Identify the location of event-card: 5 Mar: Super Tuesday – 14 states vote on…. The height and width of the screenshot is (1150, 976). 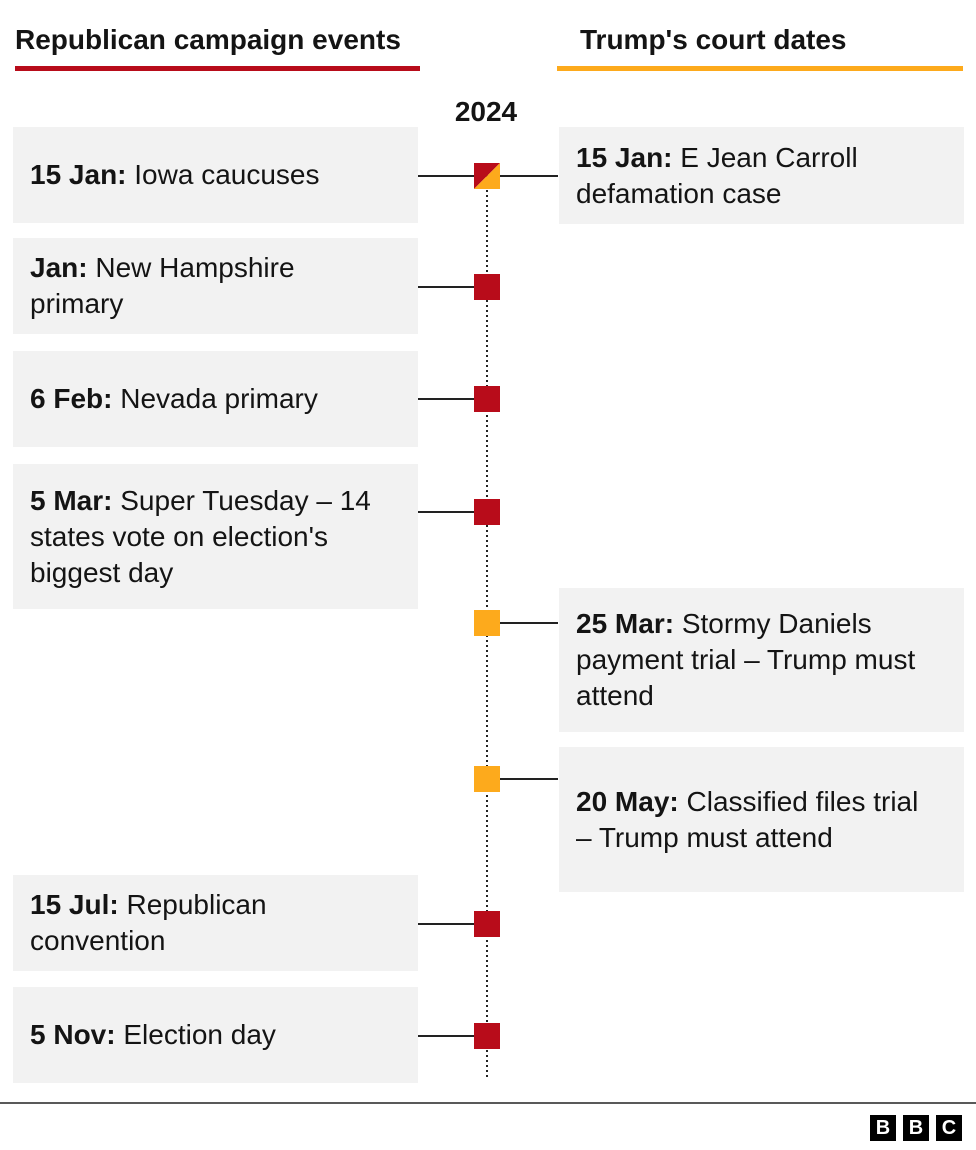
(215, 536).